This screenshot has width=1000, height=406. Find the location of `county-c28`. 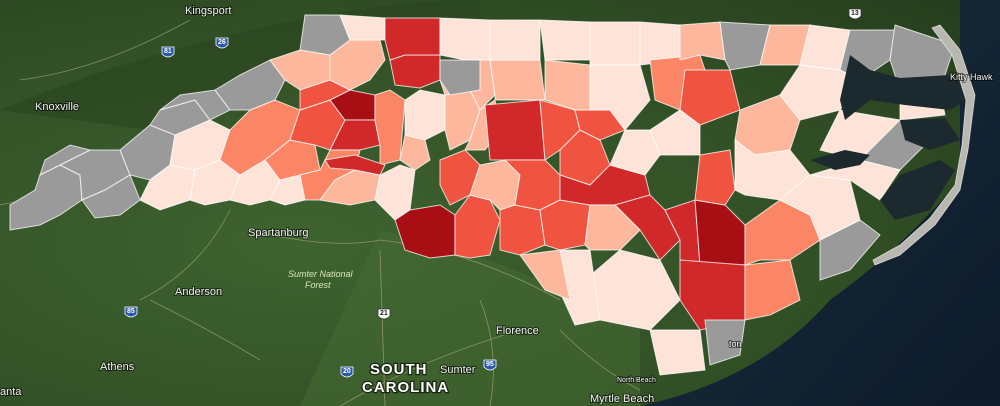

county-c28 is located at coordinates (415, 71).